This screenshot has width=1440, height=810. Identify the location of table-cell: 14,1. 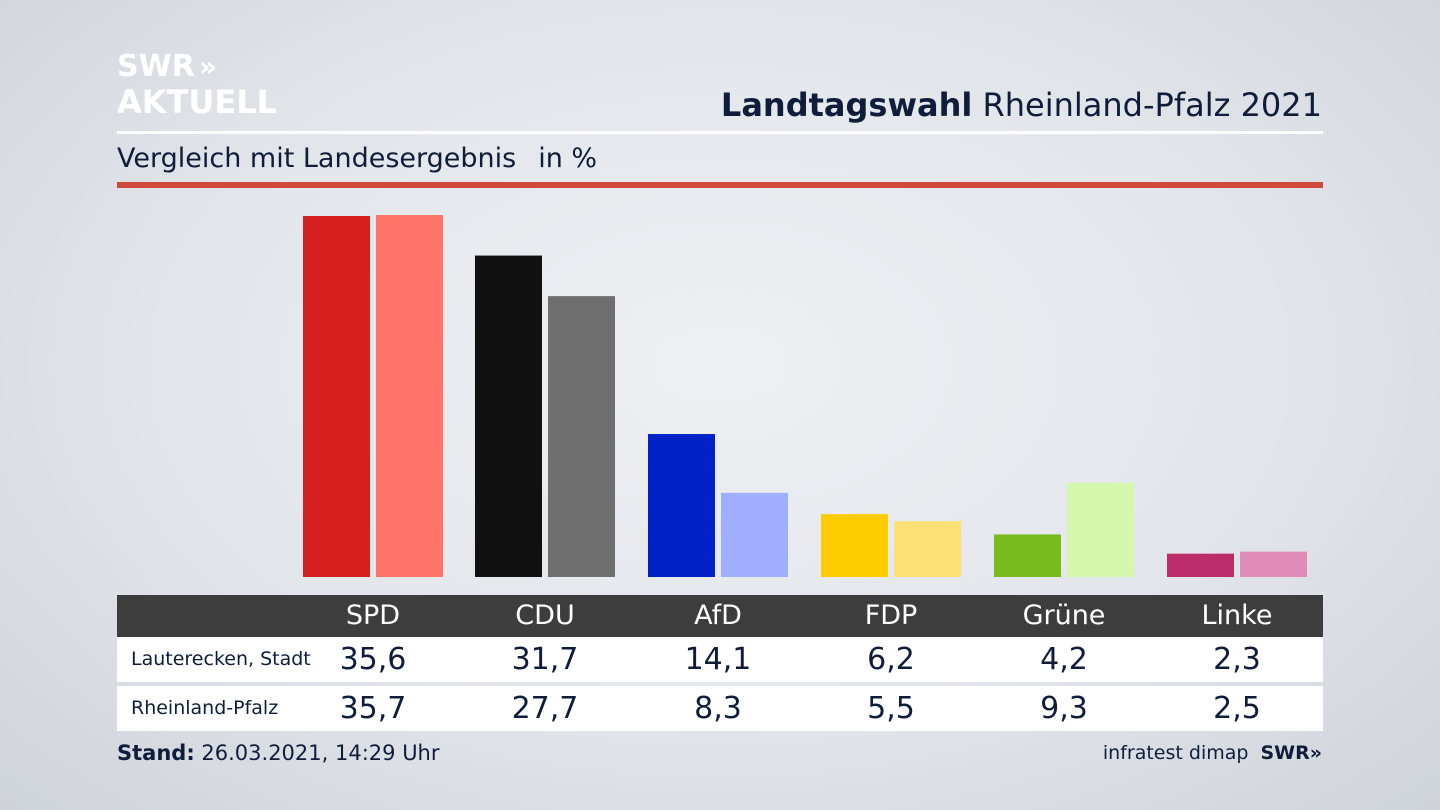
(718, 659).